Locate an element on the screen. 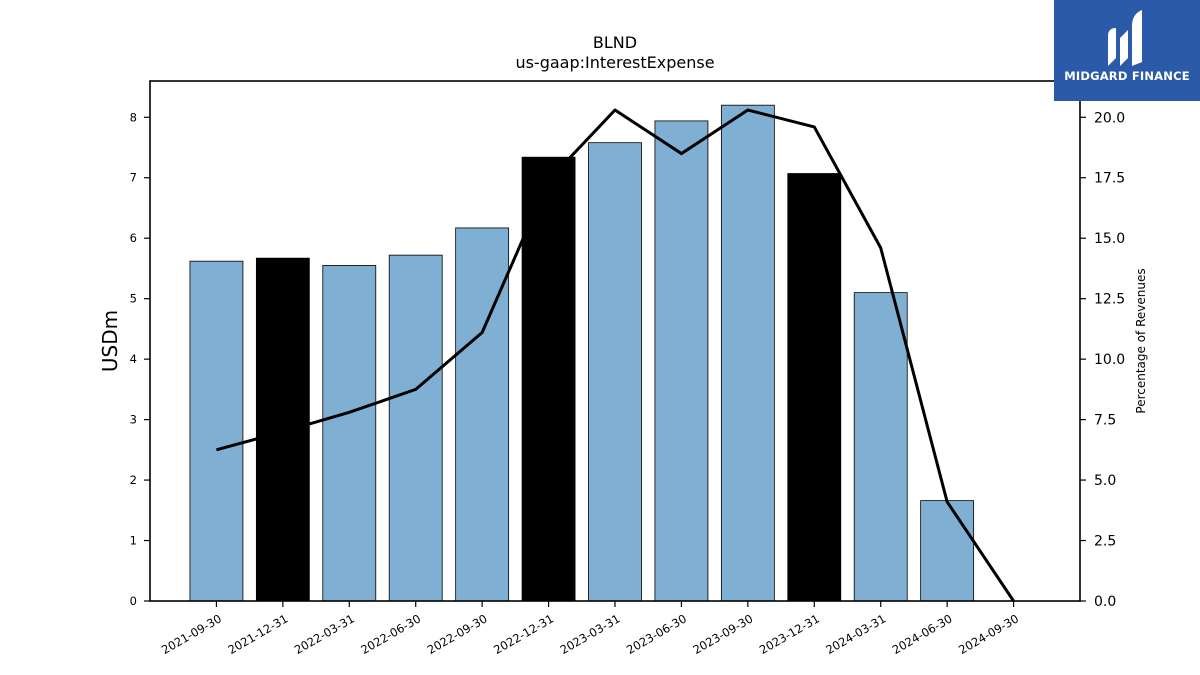  y2-tick-label: 7.5 is located at coordinates (1105, 421).